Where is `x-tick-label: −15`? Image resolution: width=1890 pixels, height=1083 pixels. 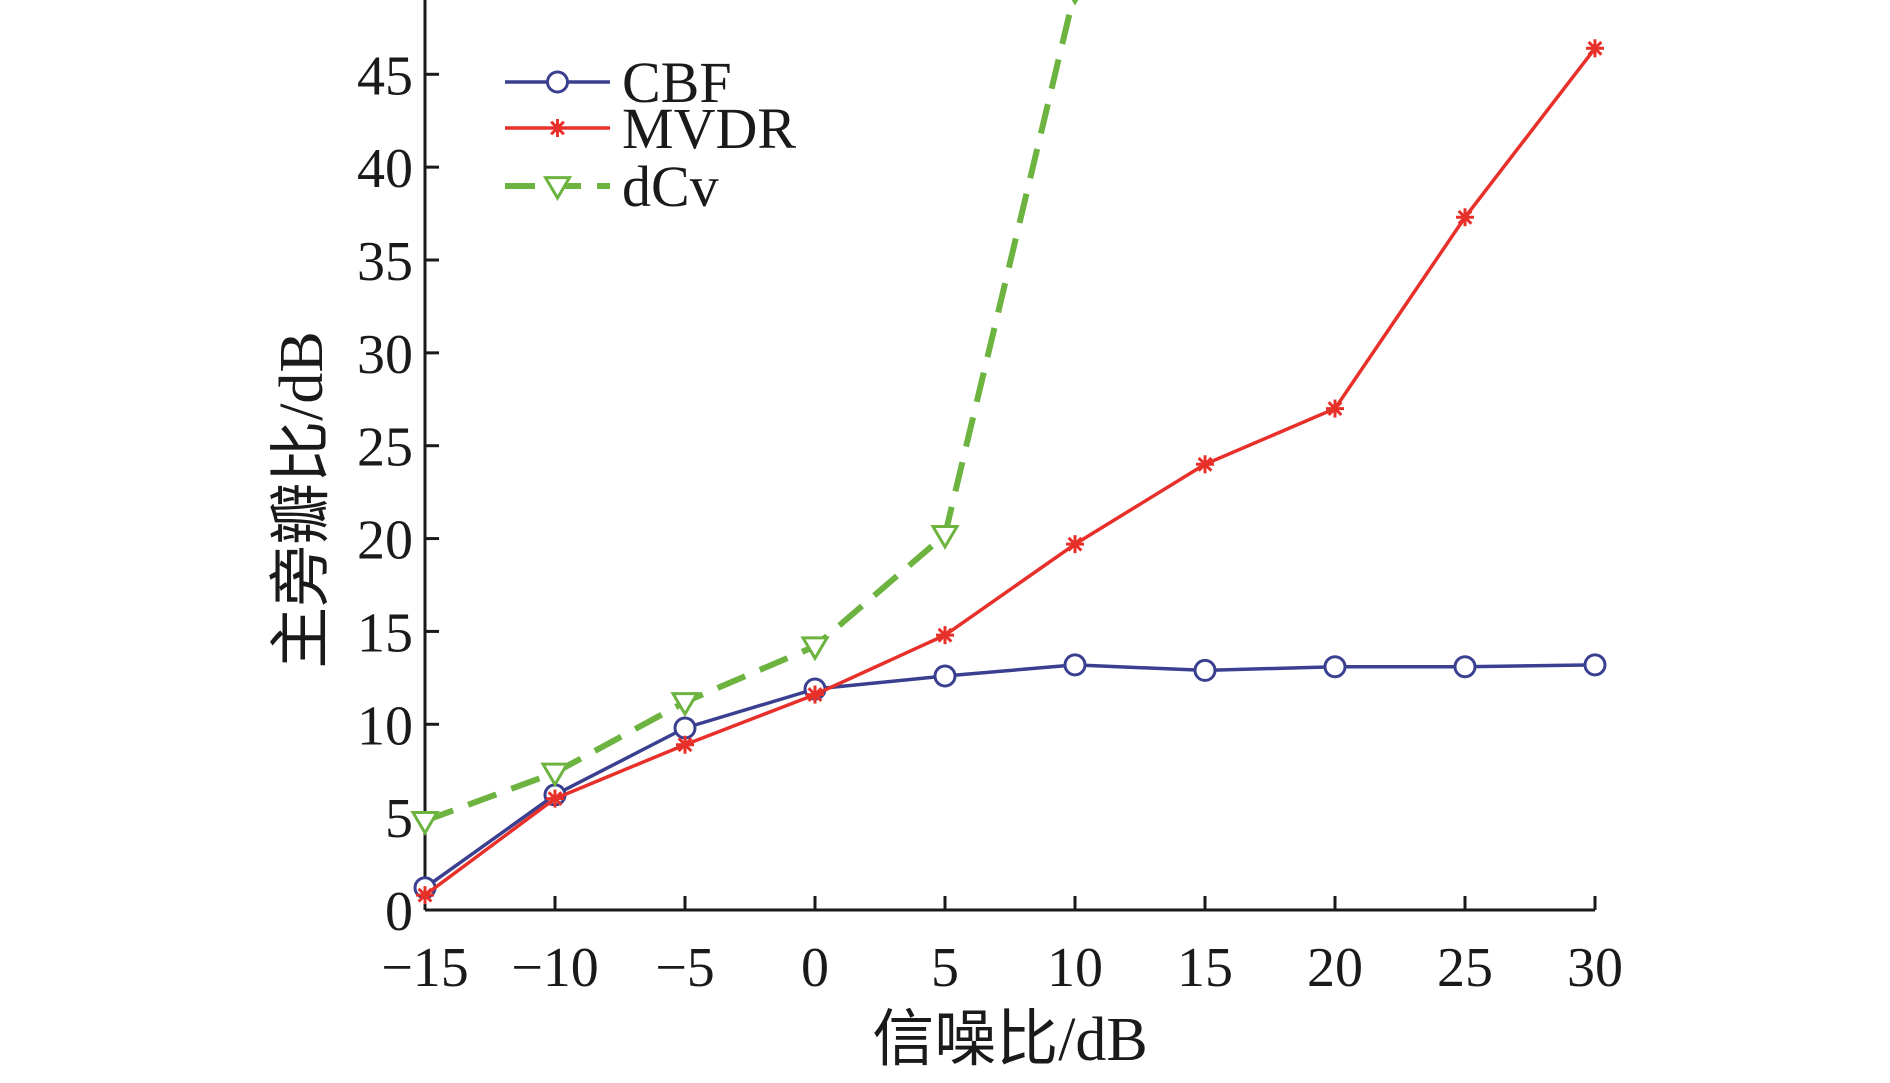
x-tick-label: −15 is located at coordinates (425, 968).